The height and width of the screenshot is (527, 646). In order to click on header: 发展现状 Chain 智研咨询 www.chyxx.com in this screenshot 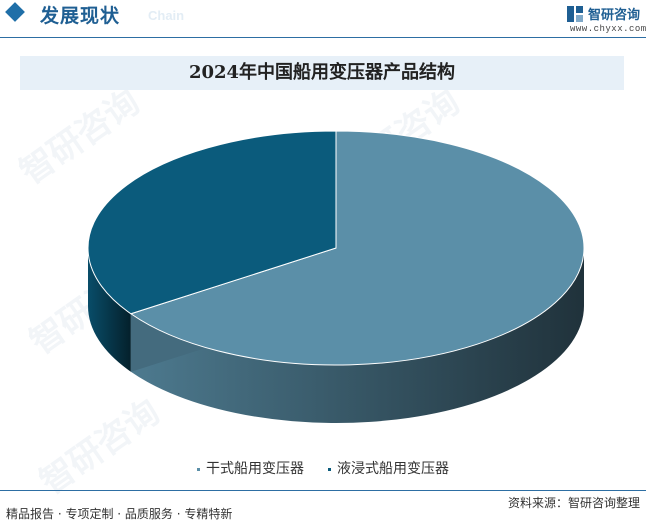, I will do `click(323, 18)`.